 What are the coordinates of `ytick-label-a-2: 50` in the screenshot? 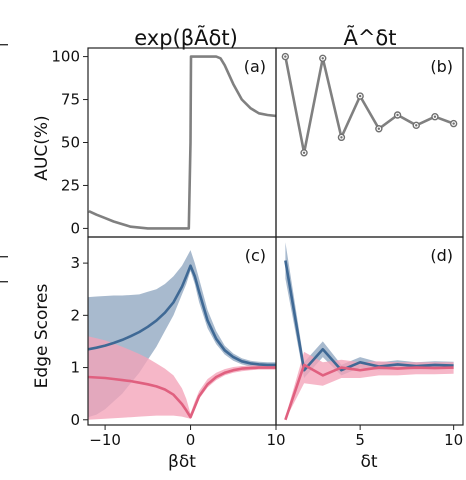 It's located at (70, 143).